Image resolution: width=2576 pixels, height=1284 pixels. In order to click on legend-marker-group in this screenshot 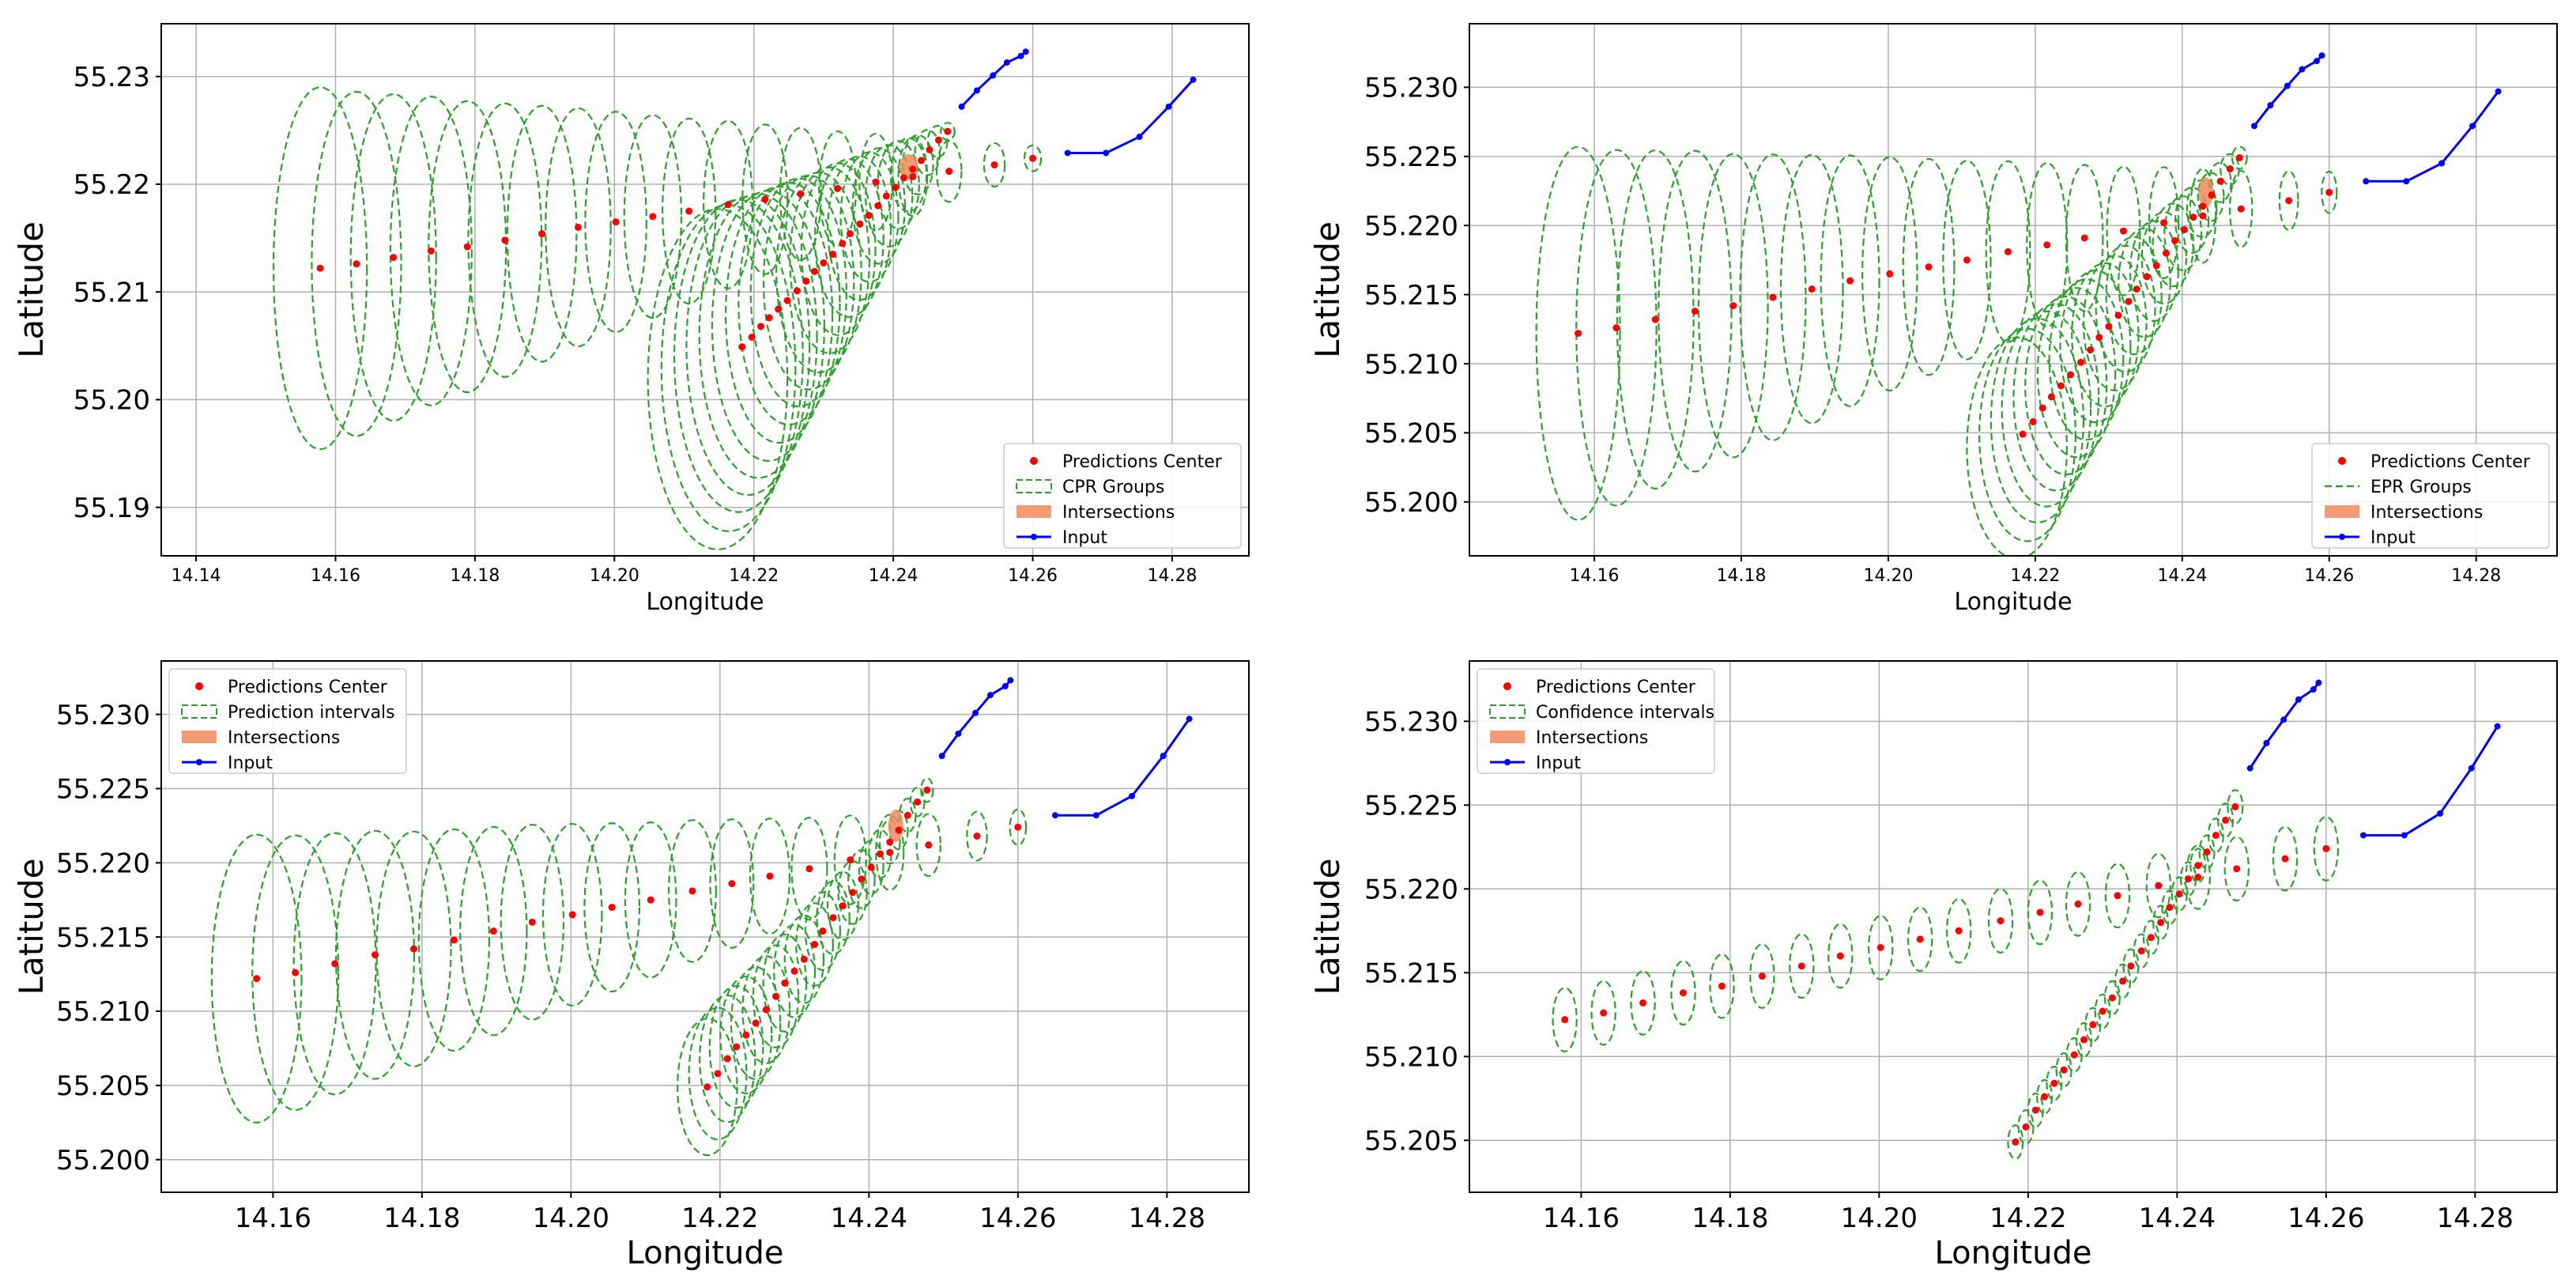, I will do `click(1034, 486)`.